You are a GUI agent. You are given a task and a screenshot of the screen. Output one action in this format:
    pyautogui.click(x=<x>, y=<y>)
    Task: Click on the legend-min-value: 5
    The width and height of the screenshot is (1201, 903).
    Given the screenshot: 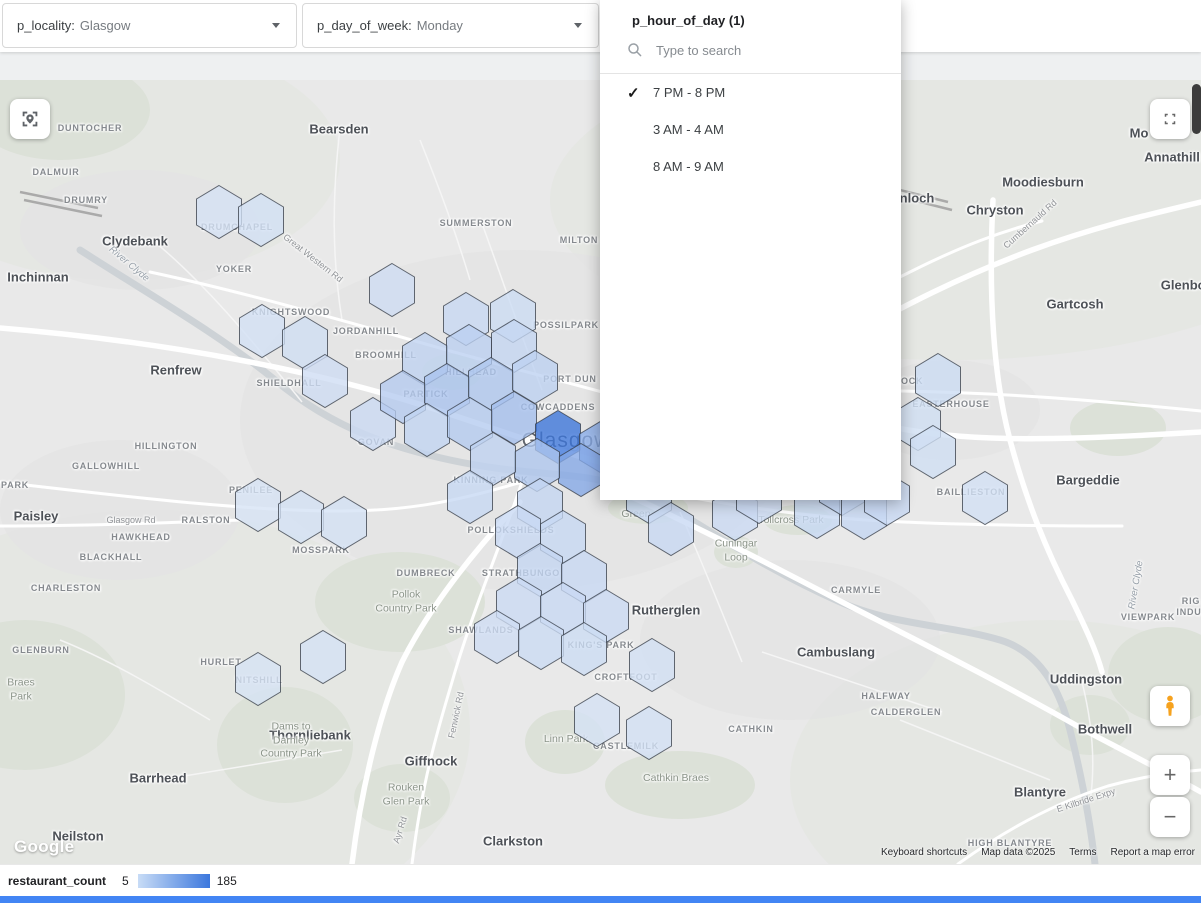 What is the action you would take?
    pyautogui.click(x=125, y=880)
    